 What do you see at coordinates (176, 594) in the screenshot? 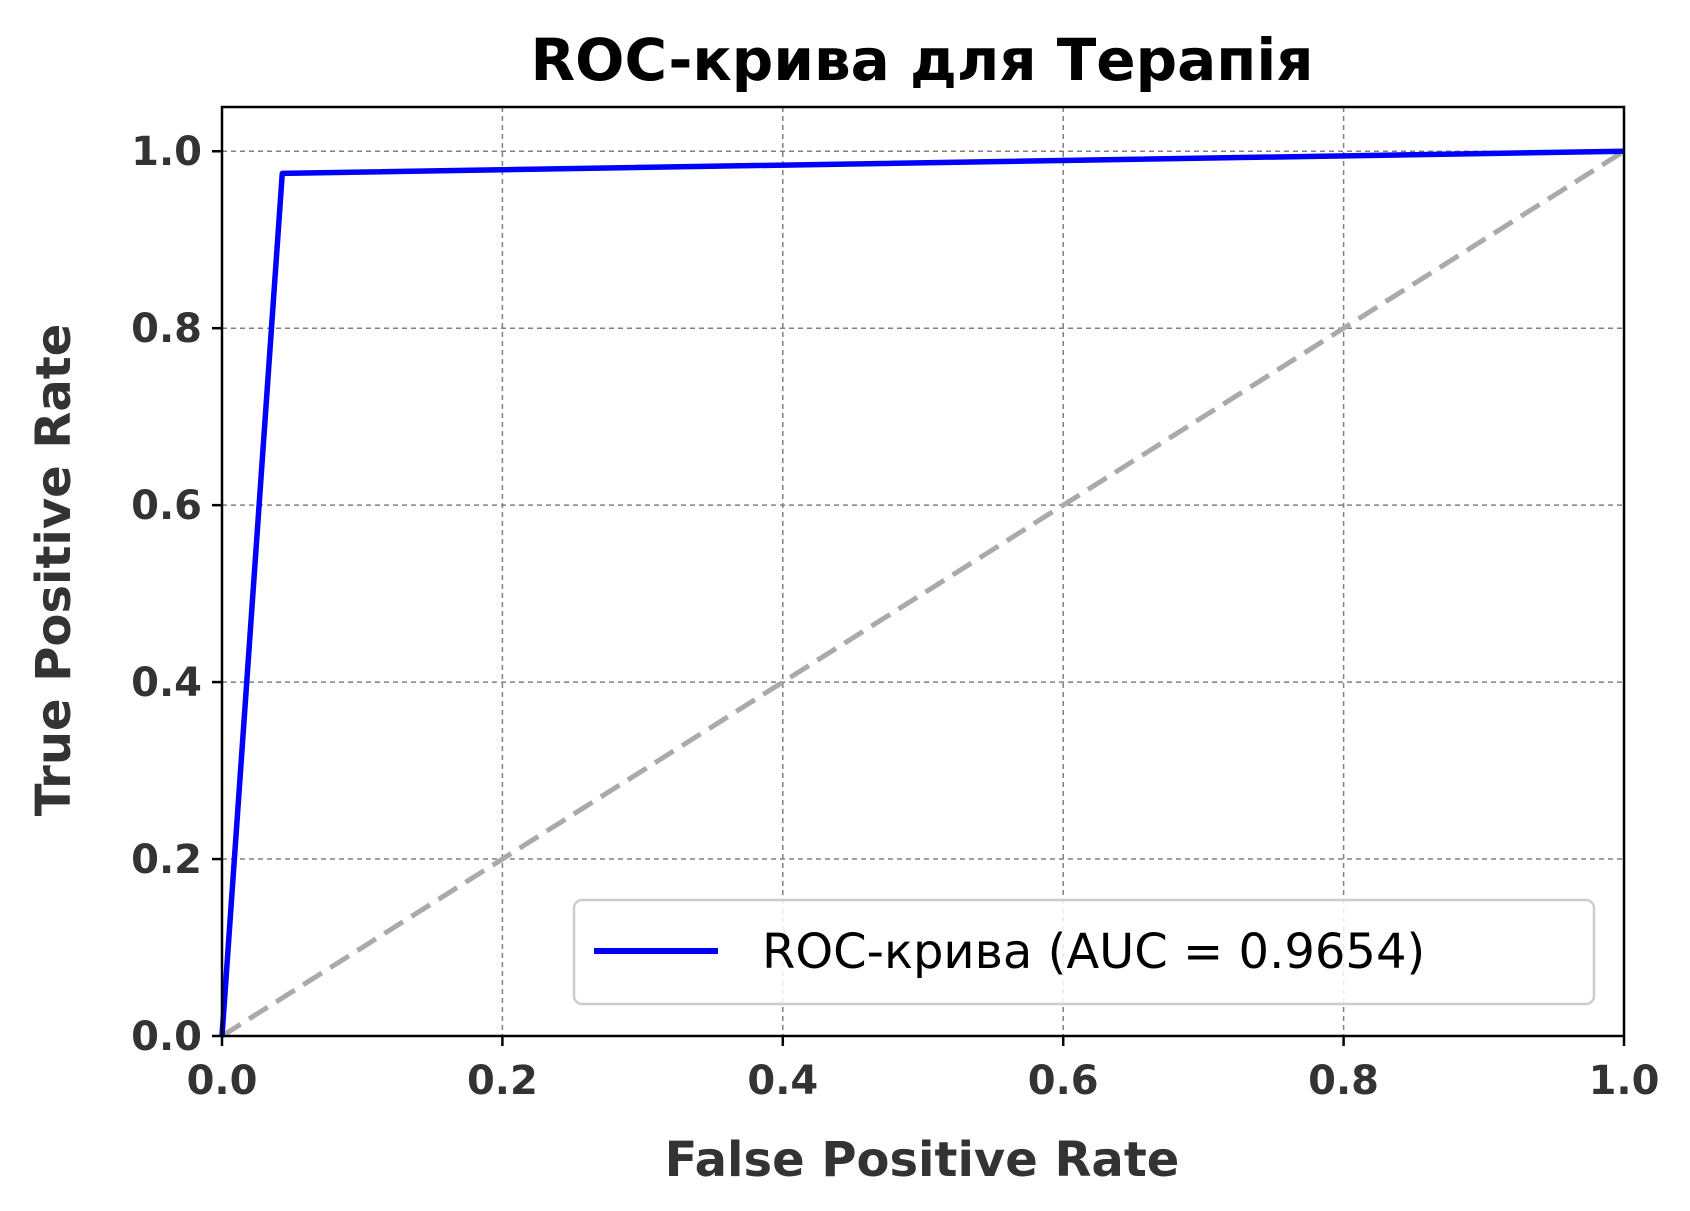
I see `y-ticks: 0.0 0.2 0.4 0.6 0.8 1.0` at bounding box center [176, 594].